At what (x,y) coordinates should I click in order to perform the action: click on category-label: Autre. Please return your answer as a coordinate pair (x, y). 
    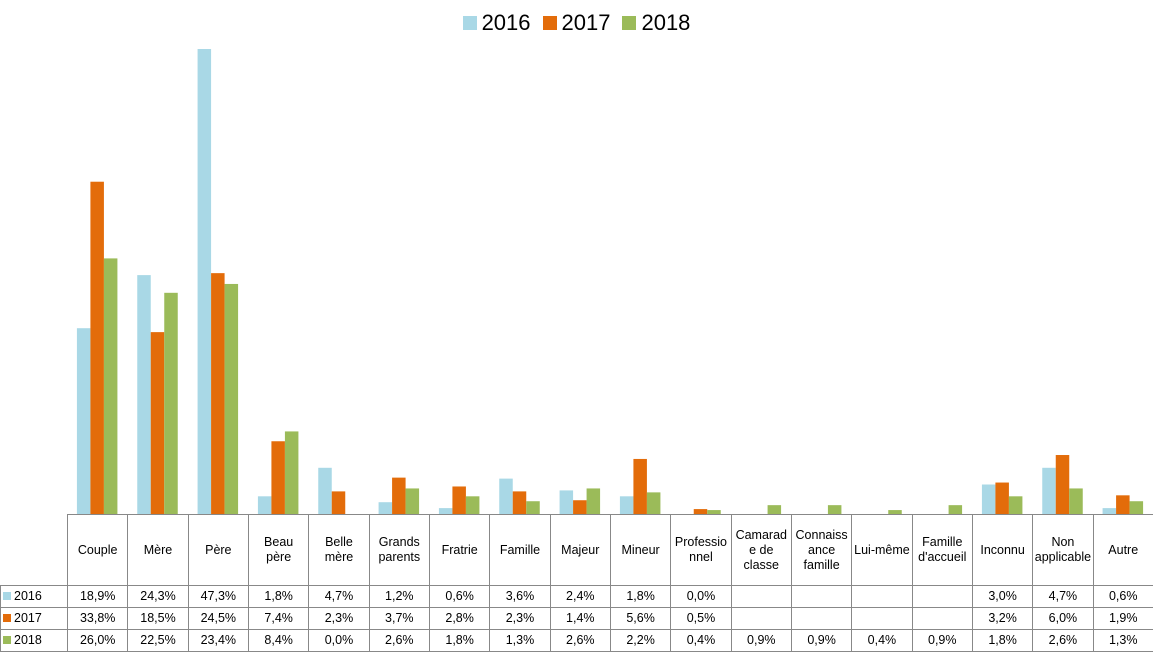
    Looking at the image, I should click on (1122, 550).